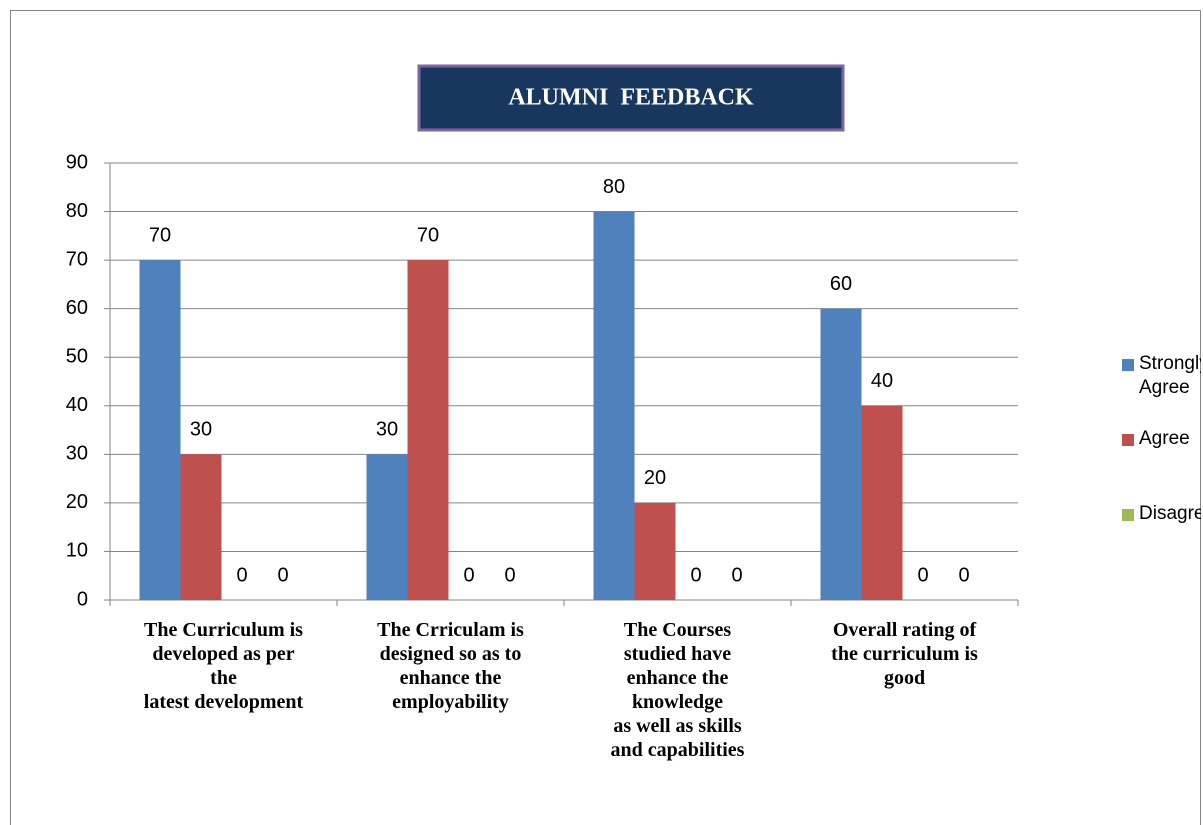 This screenshot has height=825, width=1203. I want to click on legend-label-box: Disagree, so click(1170, 513).